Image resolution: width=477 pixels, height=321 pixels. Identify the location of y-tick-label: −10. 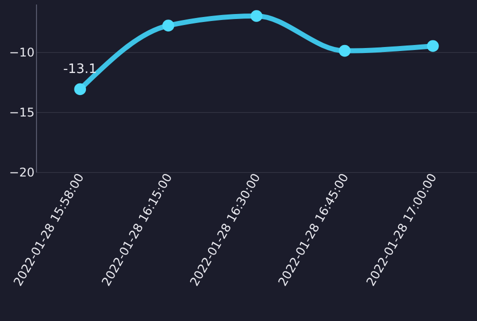
(21, 53).